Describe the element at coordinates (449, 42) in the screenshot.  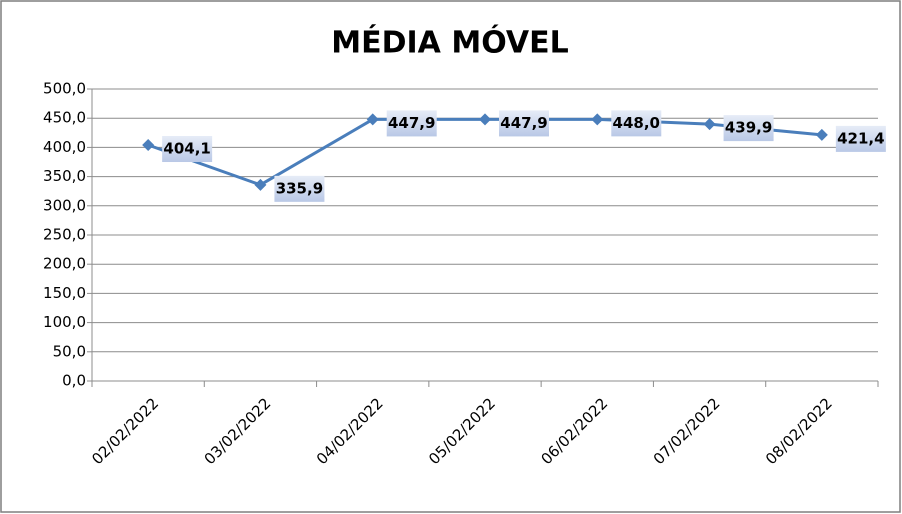
I see `chart-title: MÉDIA MÓVEL` at that location.